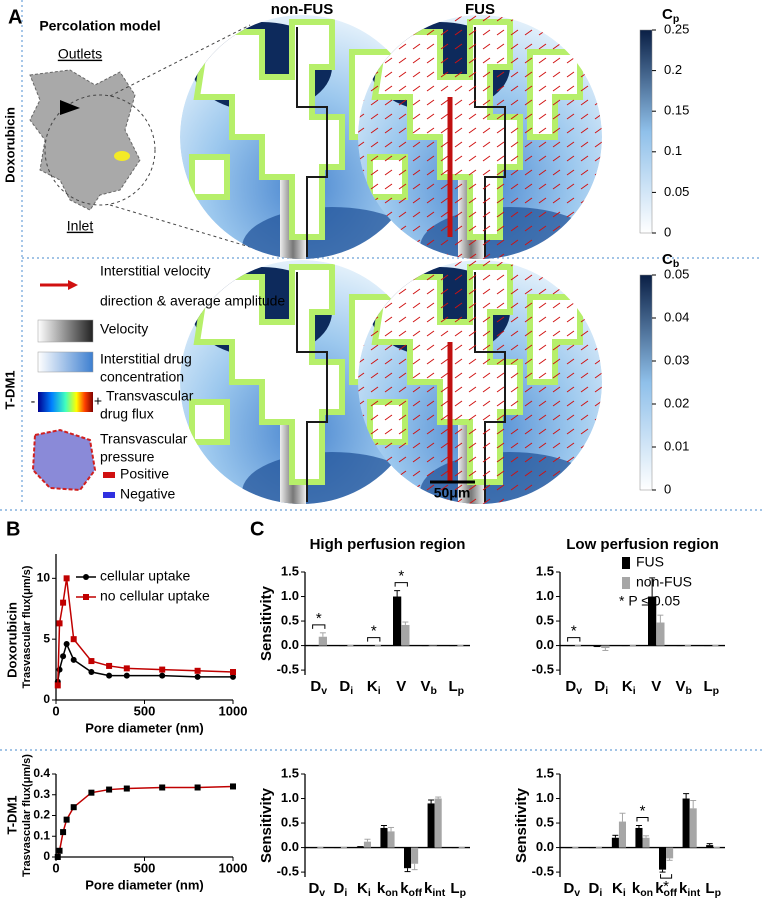  I want to click on model-title: Percolation model, so click(99, 26).